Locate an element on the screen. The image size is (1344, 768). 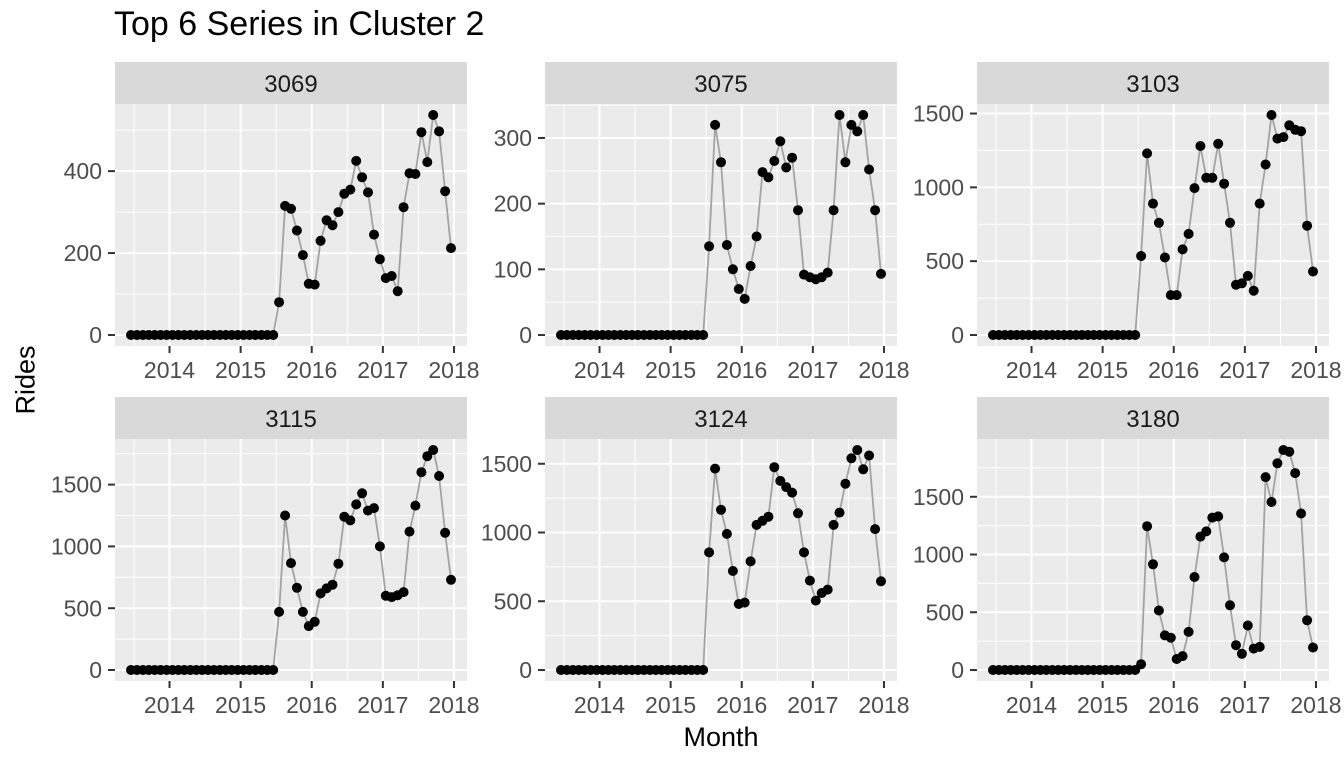
x-axis-title: Month is located at coordinates (721, 737).